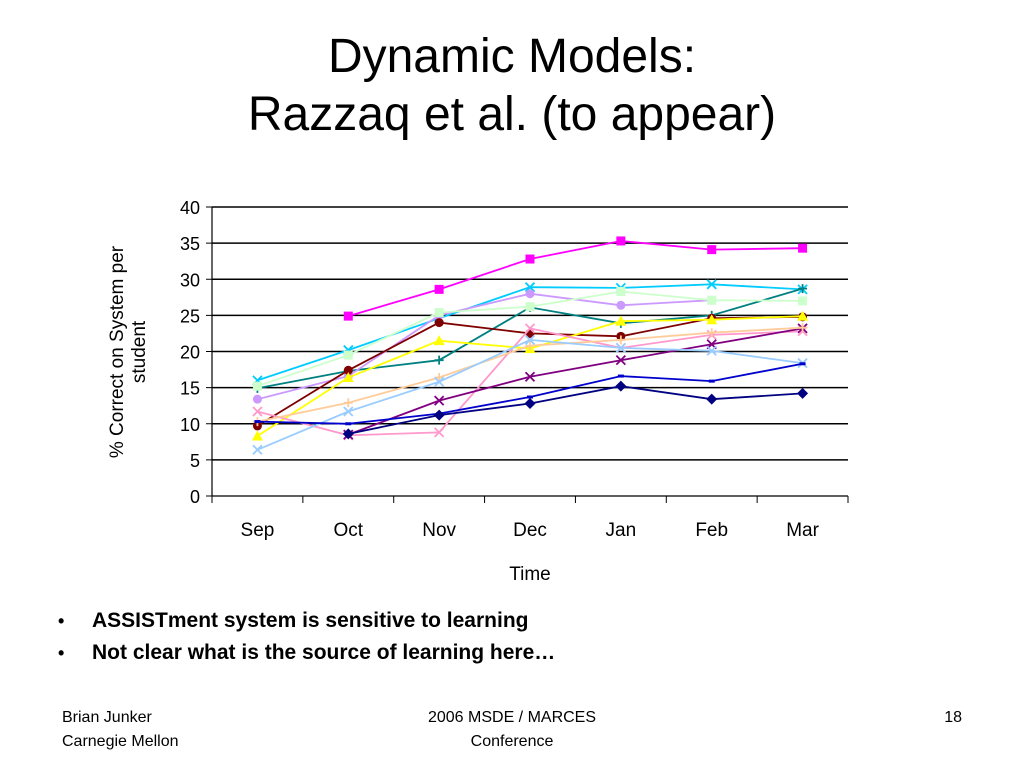 Image resolution: width=1024 pixels, height=768 pixels. I want to click on y-tick-label: 35, so click(190, 244).